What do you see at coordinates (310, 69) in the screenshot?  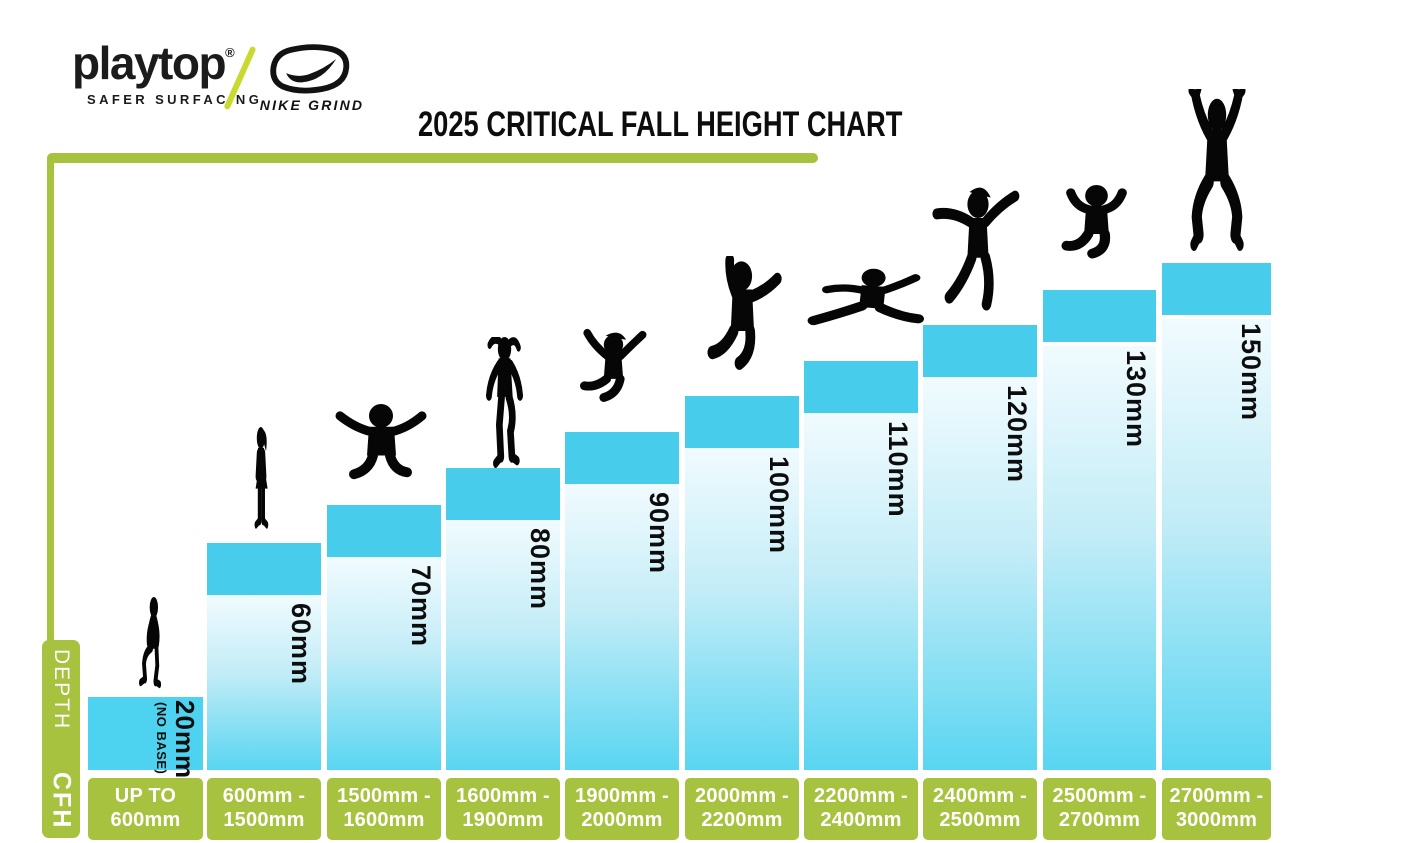 I see `nike-swoosh-icon` at bounding box center [310, 69].